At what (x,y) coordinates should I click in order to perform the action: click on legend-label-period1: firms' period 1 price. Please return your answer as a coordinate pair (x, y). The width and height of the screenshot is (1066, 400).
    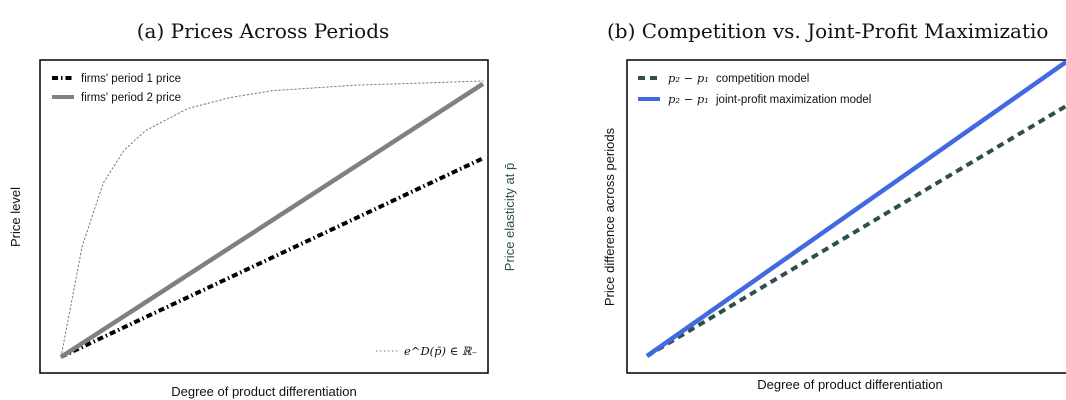
    Looking at the image, I should click on (131, 79).